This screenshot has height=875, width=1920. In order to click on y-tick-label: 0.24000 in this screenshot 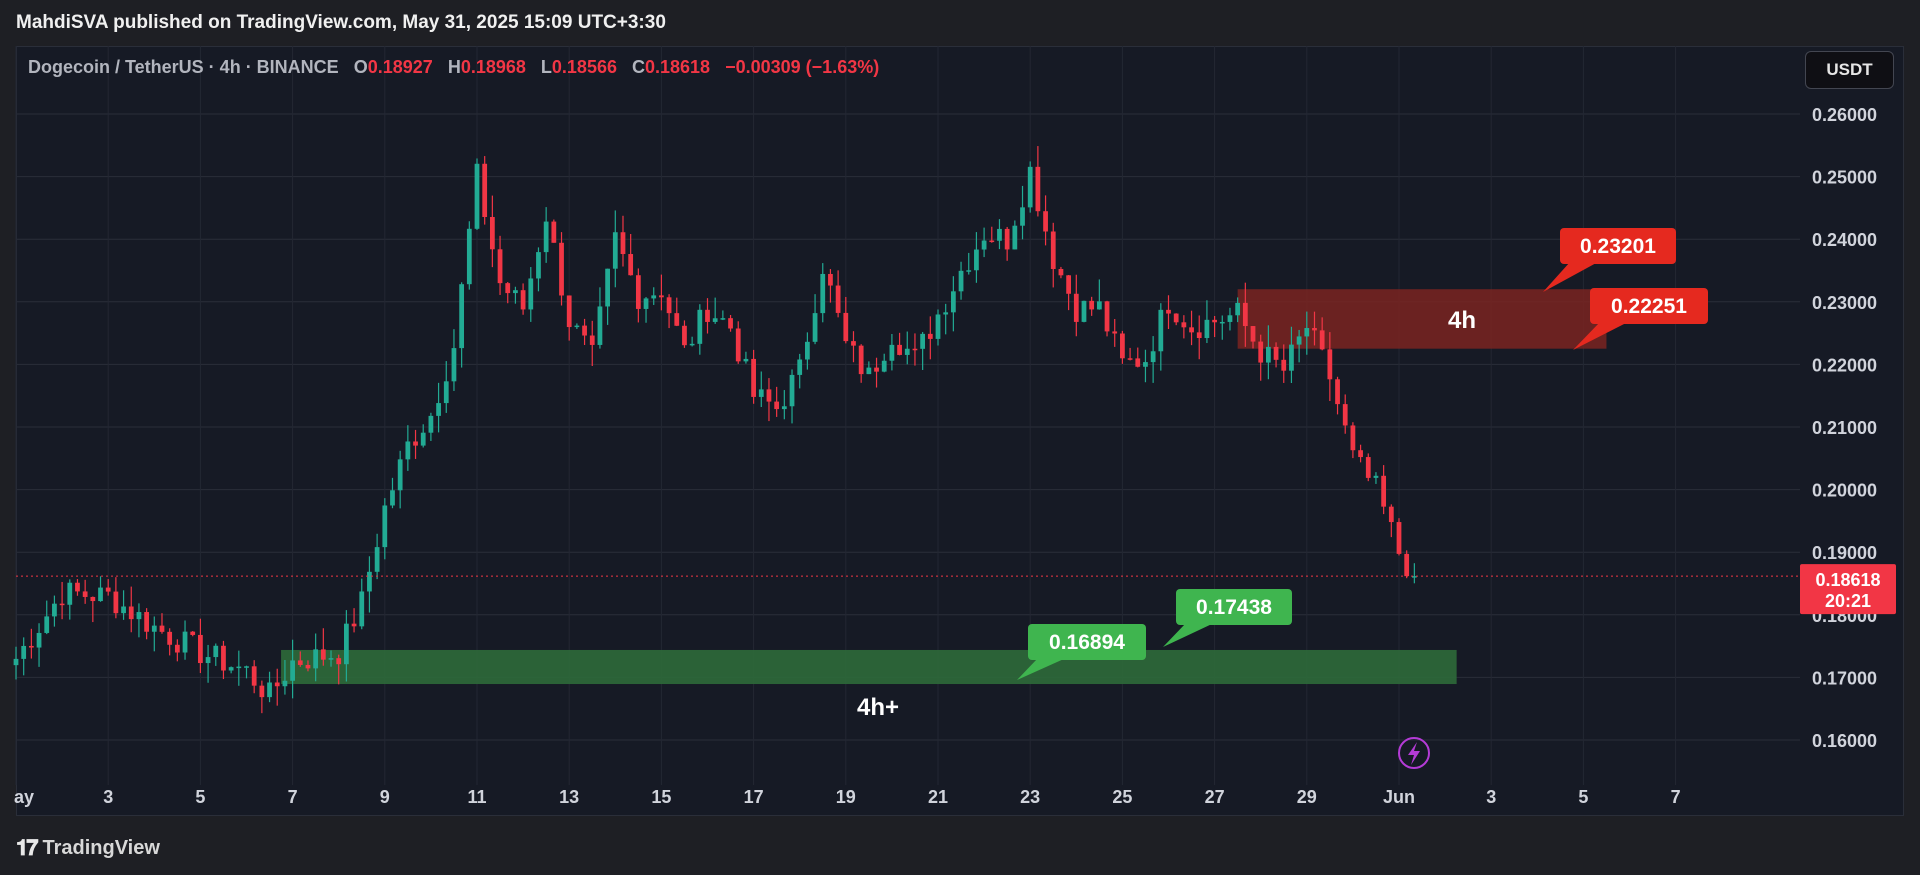, I will do `click(1844, 240)`.